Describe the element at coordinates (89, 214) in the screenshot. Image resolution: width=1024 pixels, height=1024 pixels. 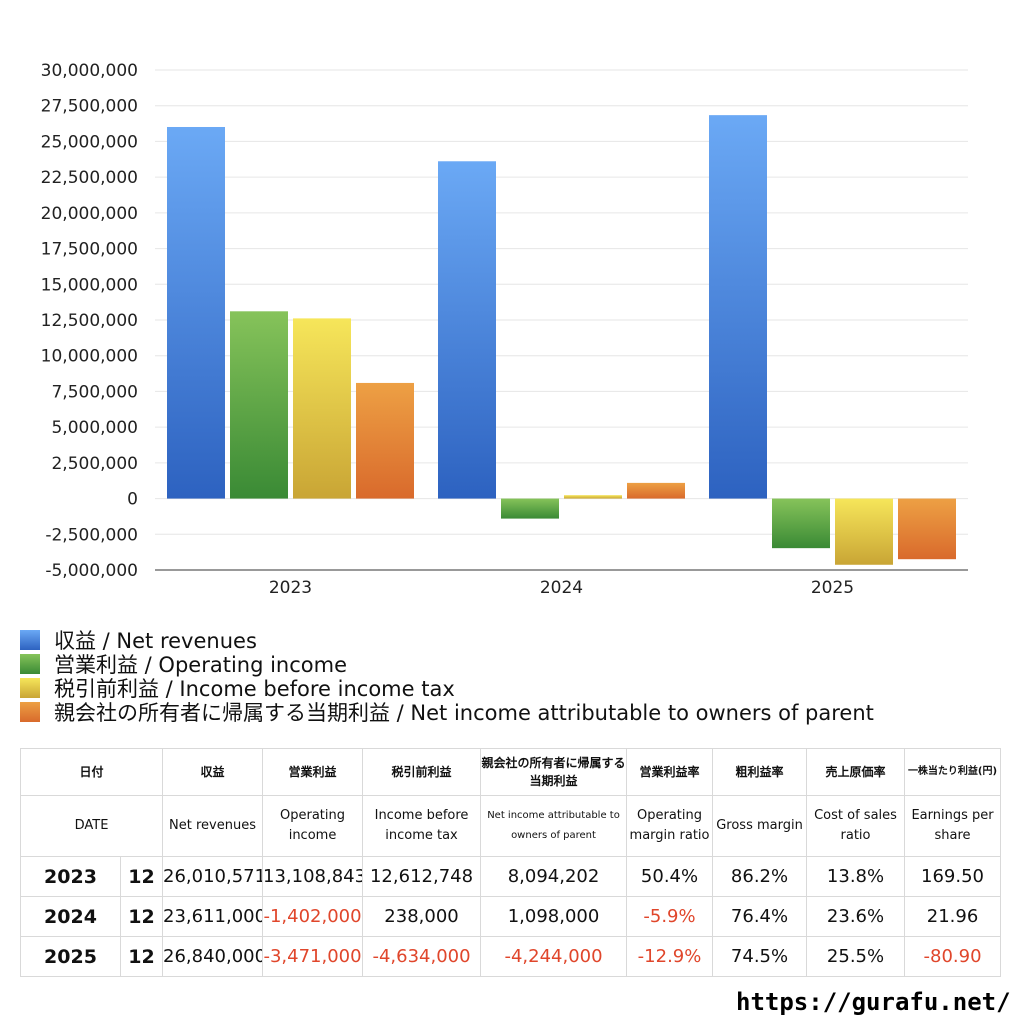
I see `y-tick-label: 20,000,000` at that location.